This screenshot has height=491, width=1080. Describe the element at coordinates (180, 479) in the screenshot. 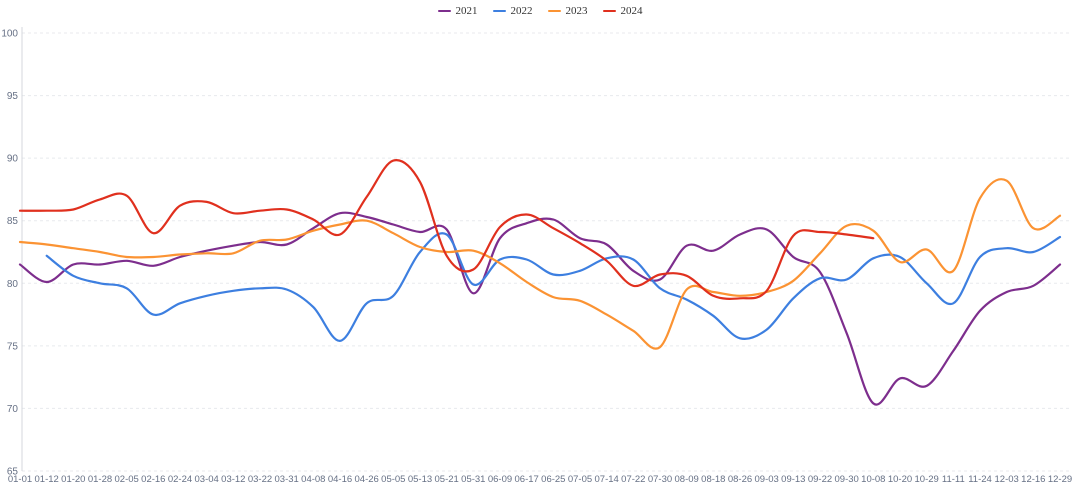

I see `x-tick-label: 02-24` at that location.